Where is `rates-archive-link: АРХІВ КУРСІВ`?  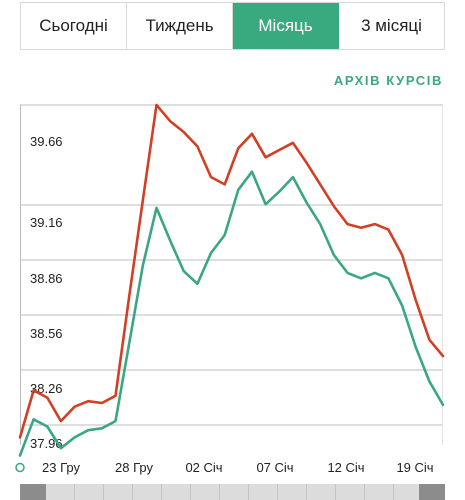 rates-archive-link: АРХІВ КУРСІВ is located at coordinates (388, 80).